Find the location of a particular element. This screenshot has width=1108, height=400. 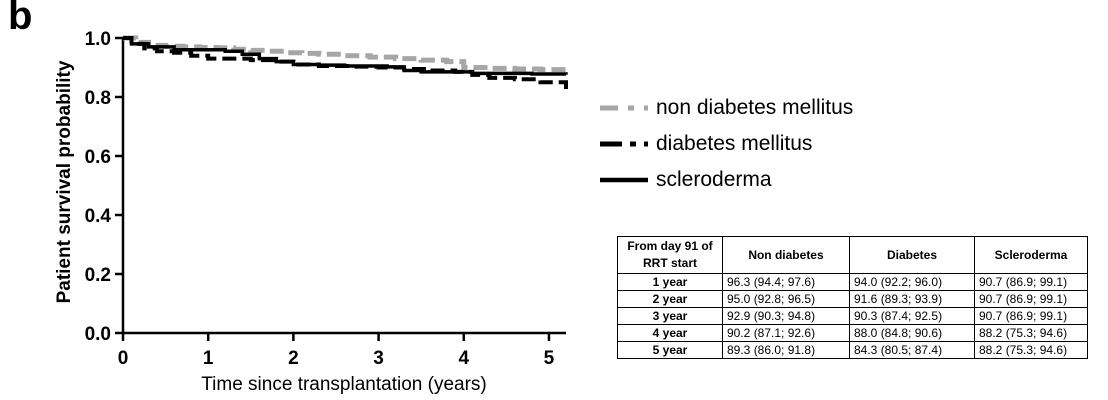

table-cell: 88.0 (84.8; 90.6) is located at coordinates (912, 333).